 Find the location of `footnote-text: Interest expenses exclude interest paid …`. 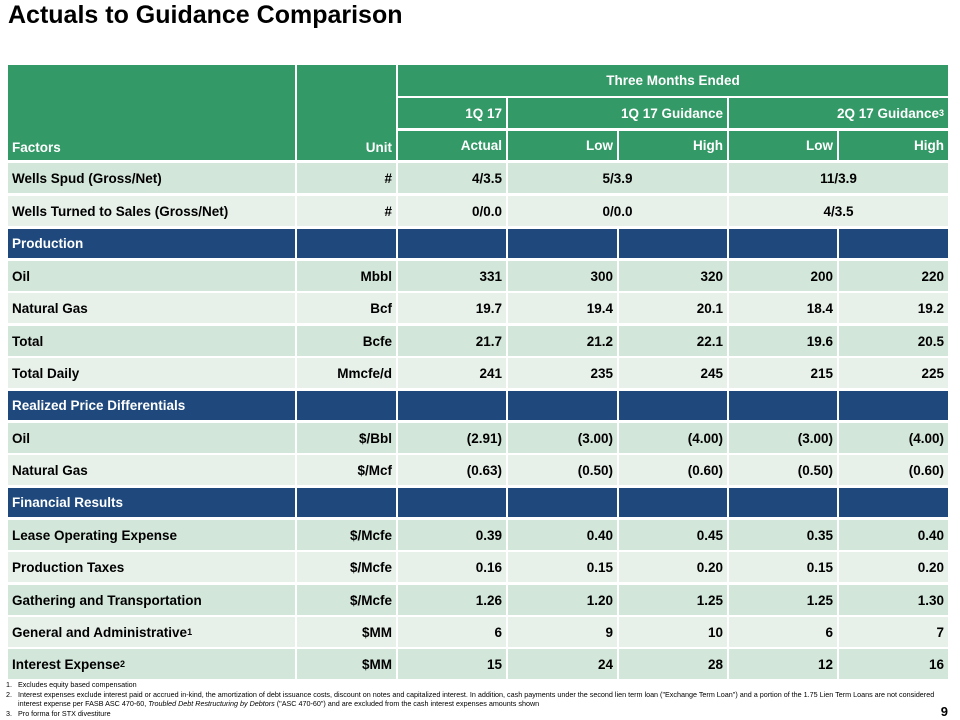

footnote-text: Interest expenses exclude interest paid … is located at coordinates (477, 699).